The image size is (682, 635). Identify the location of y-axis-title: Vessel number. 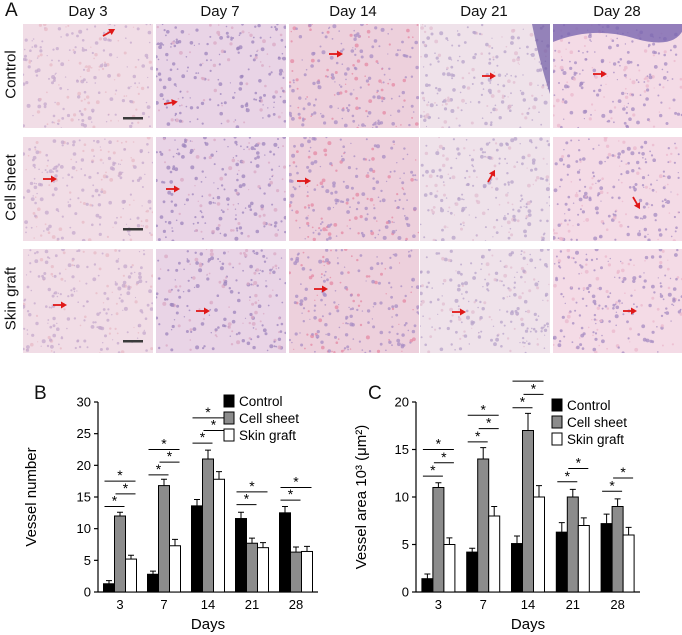
(31, 496).